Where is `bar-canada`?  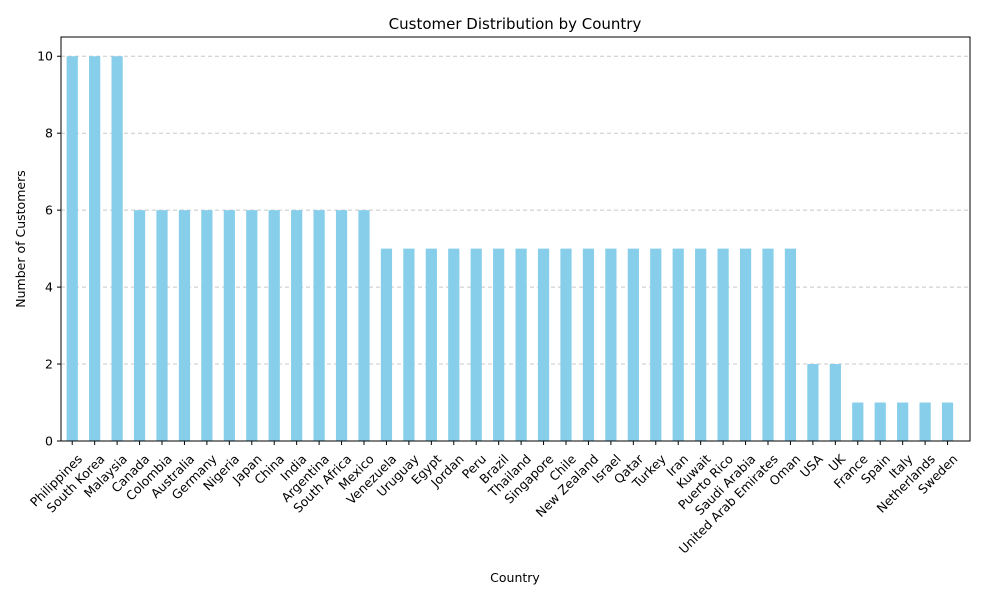 bar-canada is located at coordinates (139, 325).